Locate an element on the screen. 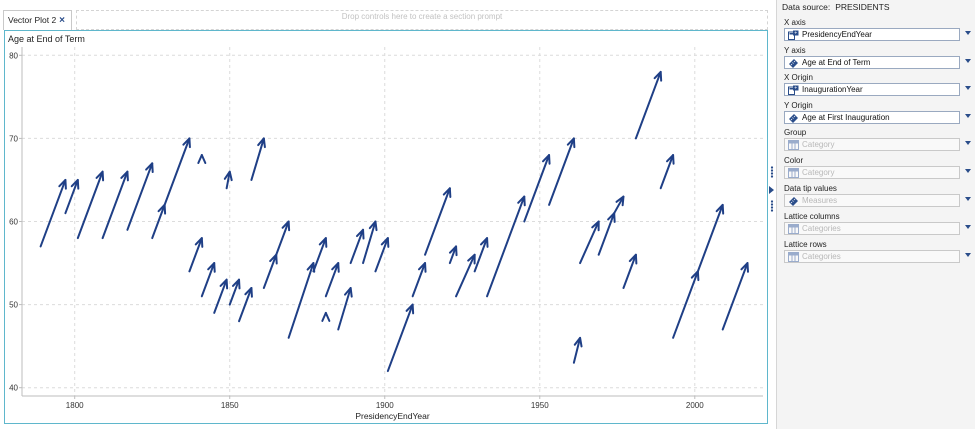 Image resolution: width=975 pixels, height=429 pixels. splitter-grip-top-icon is located at coordinates (772, 172).